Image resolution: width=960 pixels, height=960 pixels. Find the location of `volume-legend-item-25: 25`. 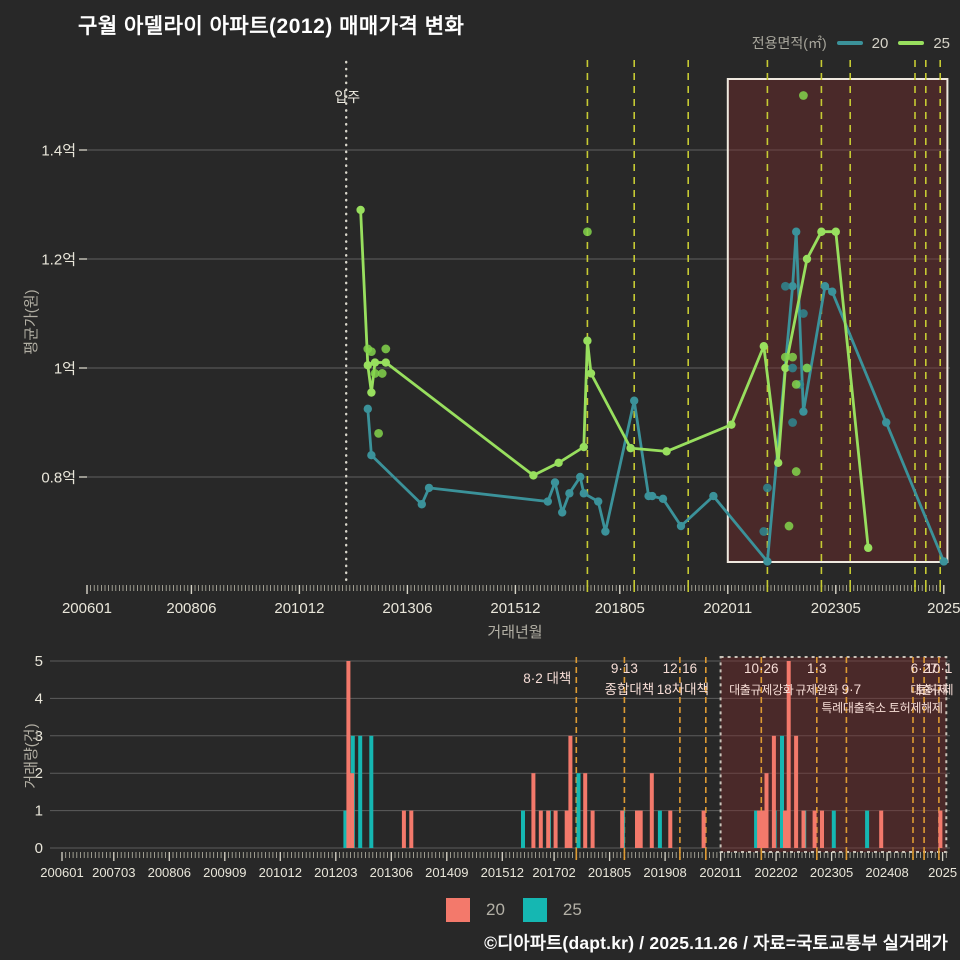

volume-legend-item-25: 25 is located at coordinates (552, 910).